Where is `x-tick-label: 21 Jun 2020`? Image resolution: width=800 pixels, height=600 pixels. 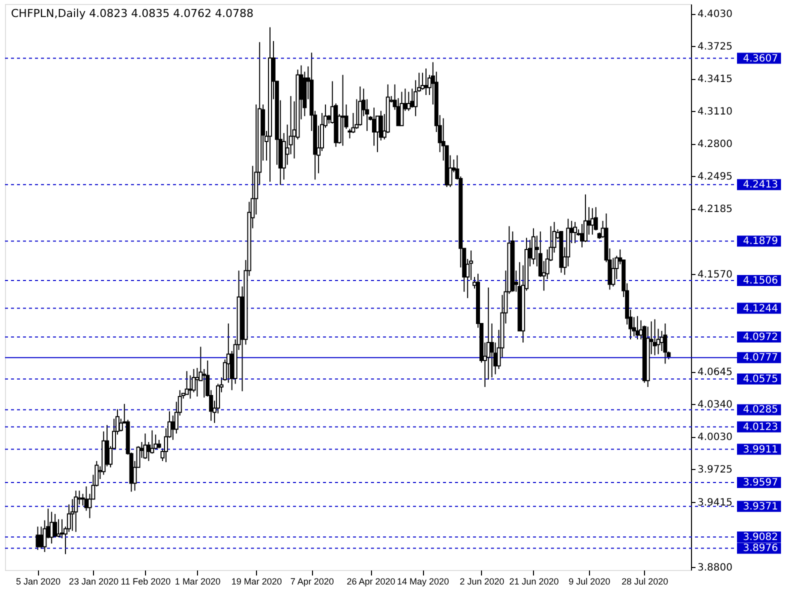 x-tick-label: 21 Jun 2020 is located at coordinates (534, 581).